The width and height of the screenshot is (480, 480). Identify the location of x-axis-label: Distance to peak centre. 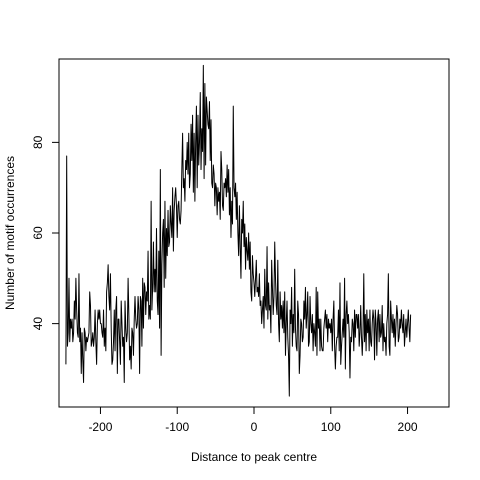
(254, 457).